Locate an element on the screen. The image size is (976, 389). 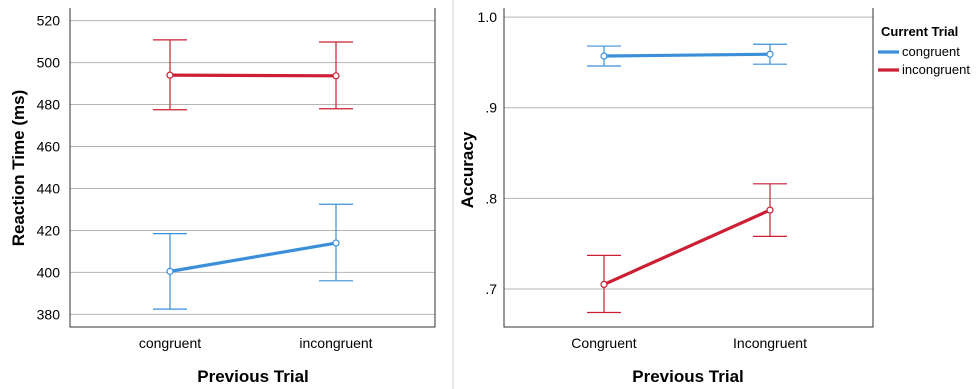
y-axis-title: Accuracy is located at coordinates (467, 169).